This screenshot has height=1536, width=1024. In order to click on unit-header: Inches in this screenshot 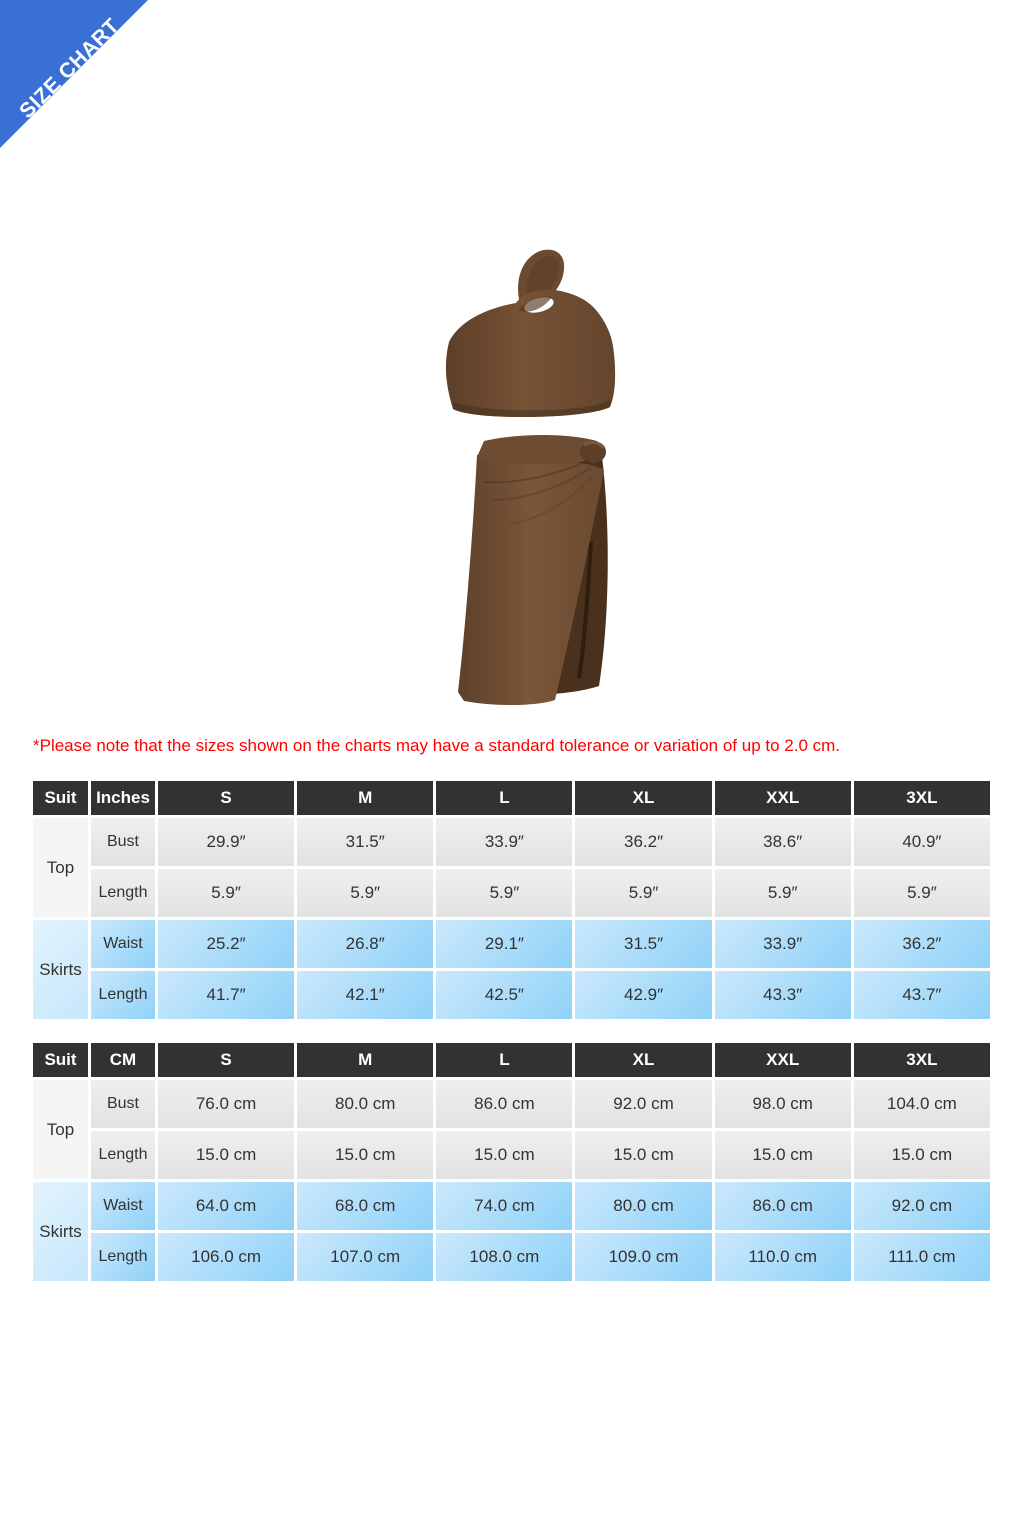, I will do `click(123, 798)`.